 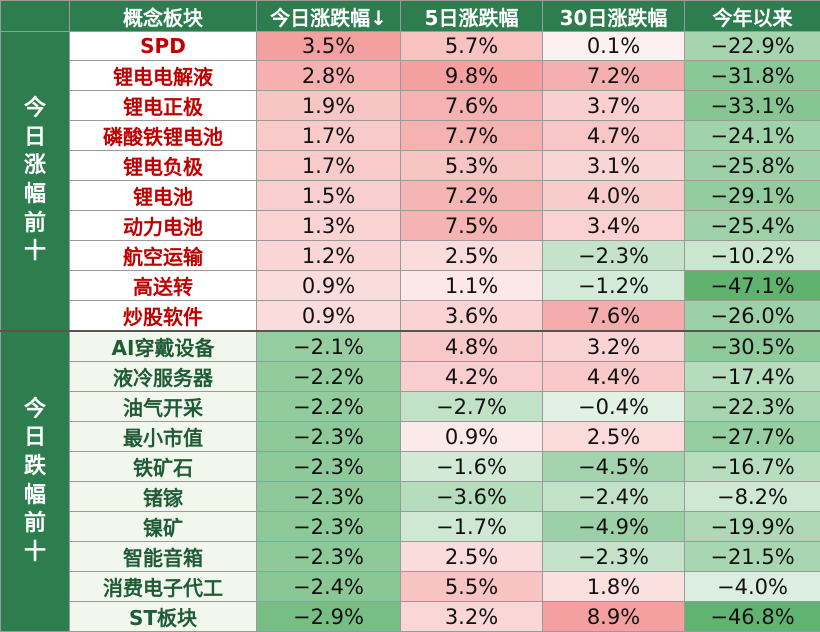 I want to click on value-cell-ytd-change: −19.9%, so click(x=752, y=527).